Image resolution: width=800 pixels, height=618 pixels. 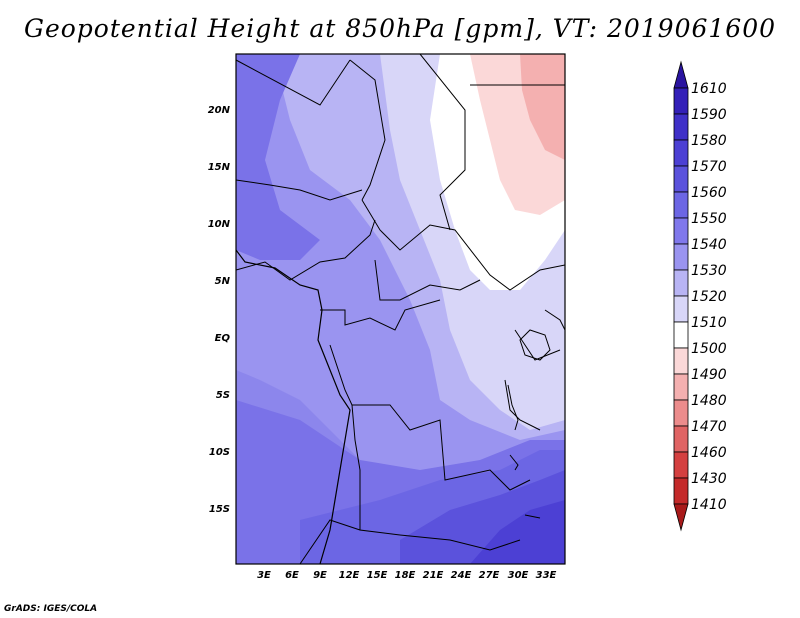 What do you see at coordinates (219, 509) in the screenshot?
I see `lat-label: 15S` at bounding box center [219, 509].